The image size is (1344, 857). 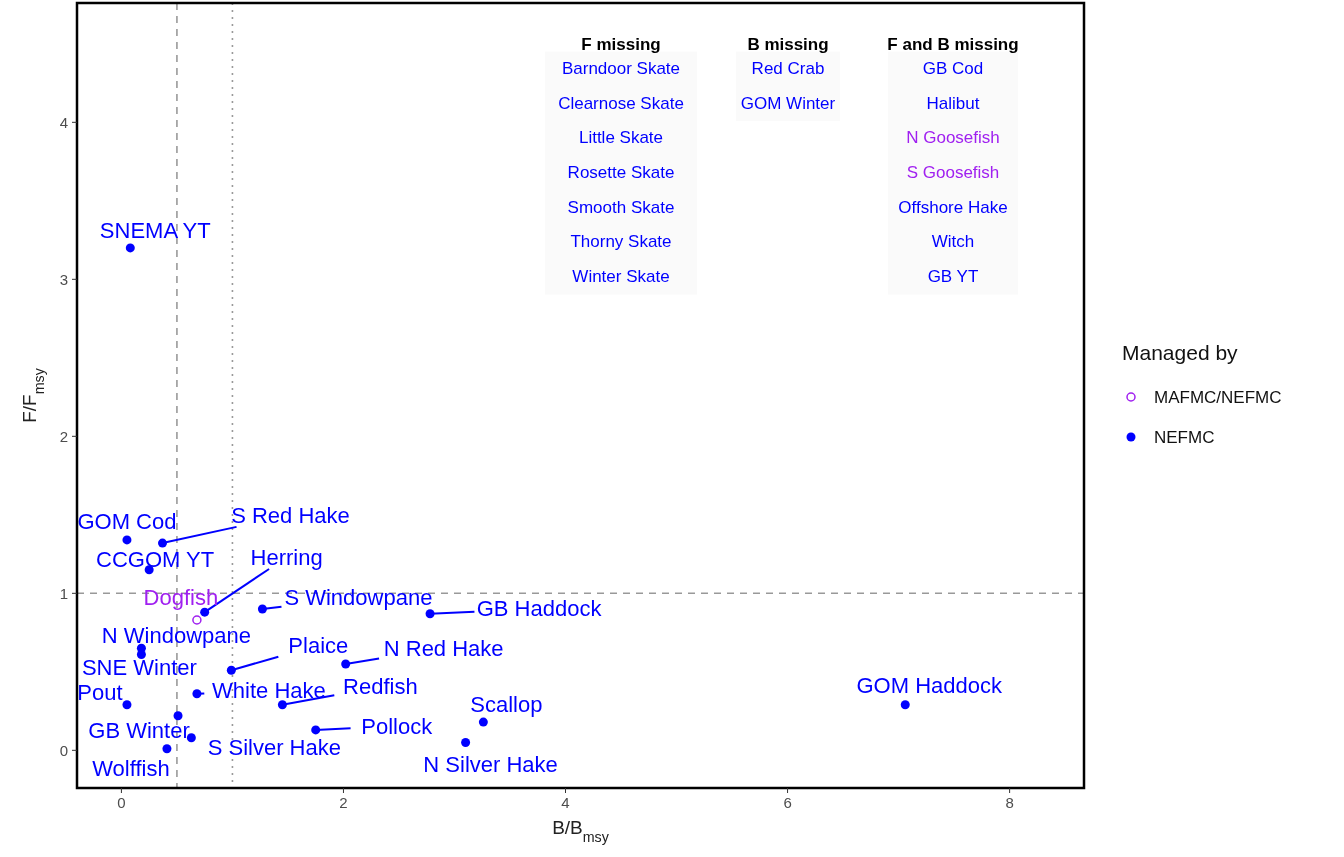 I want to click on text: Witch, so click(x=953, y=242).